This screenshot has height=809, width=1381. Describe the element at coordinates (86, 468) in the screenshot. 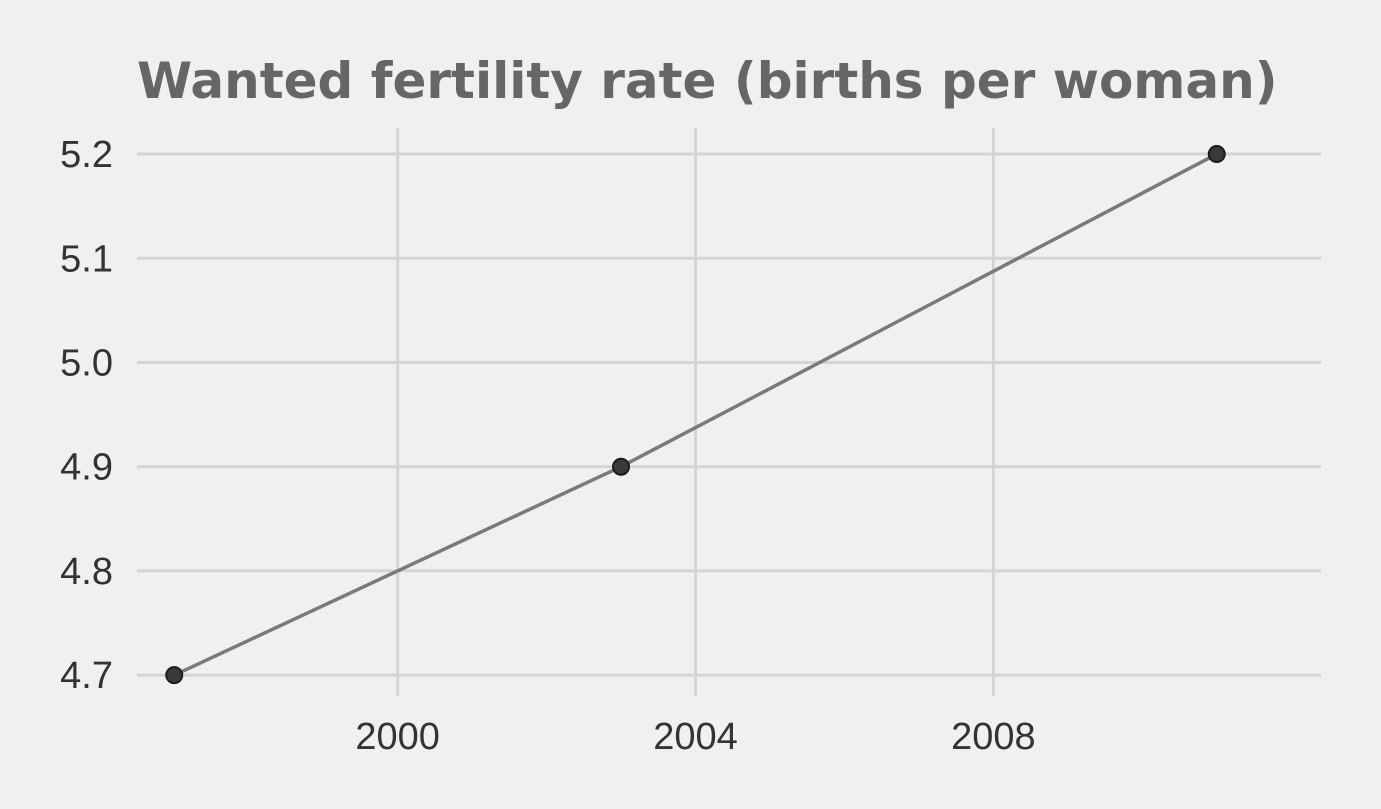

I see `y-tick-label: 4.9` at that location.